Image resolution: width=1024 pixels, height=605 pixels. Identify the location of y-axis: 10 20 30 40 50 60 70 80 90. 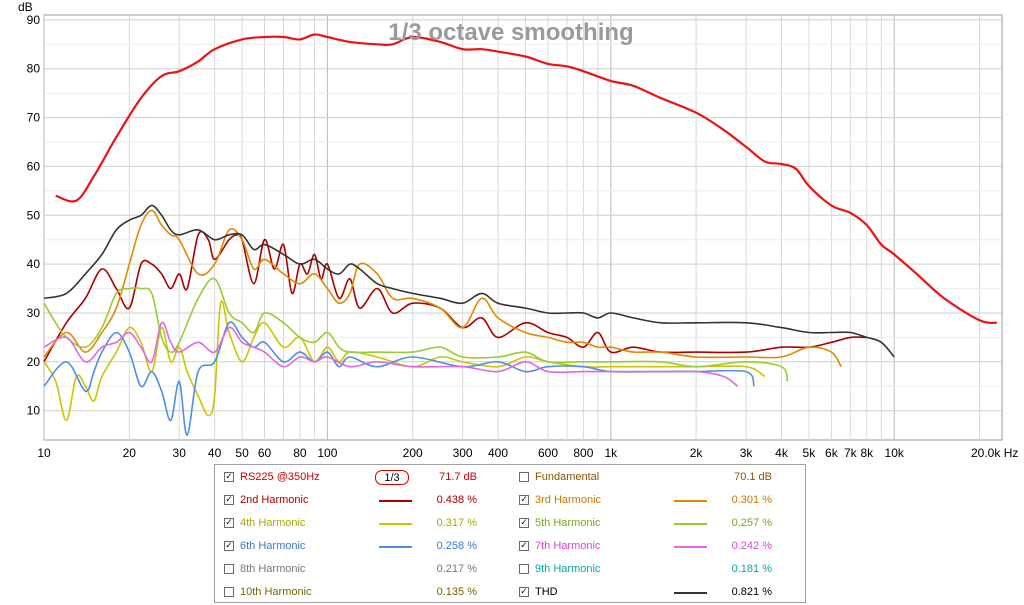
(34, 215).